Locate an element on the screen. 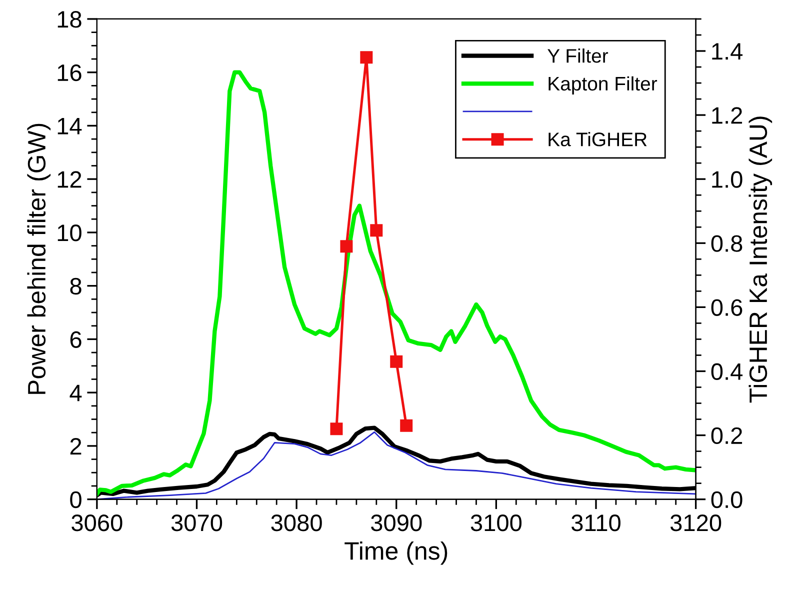 The width and height of the screenshot is (788, 593). x-tick-label: 3120 is located at coordinates (696, 523).